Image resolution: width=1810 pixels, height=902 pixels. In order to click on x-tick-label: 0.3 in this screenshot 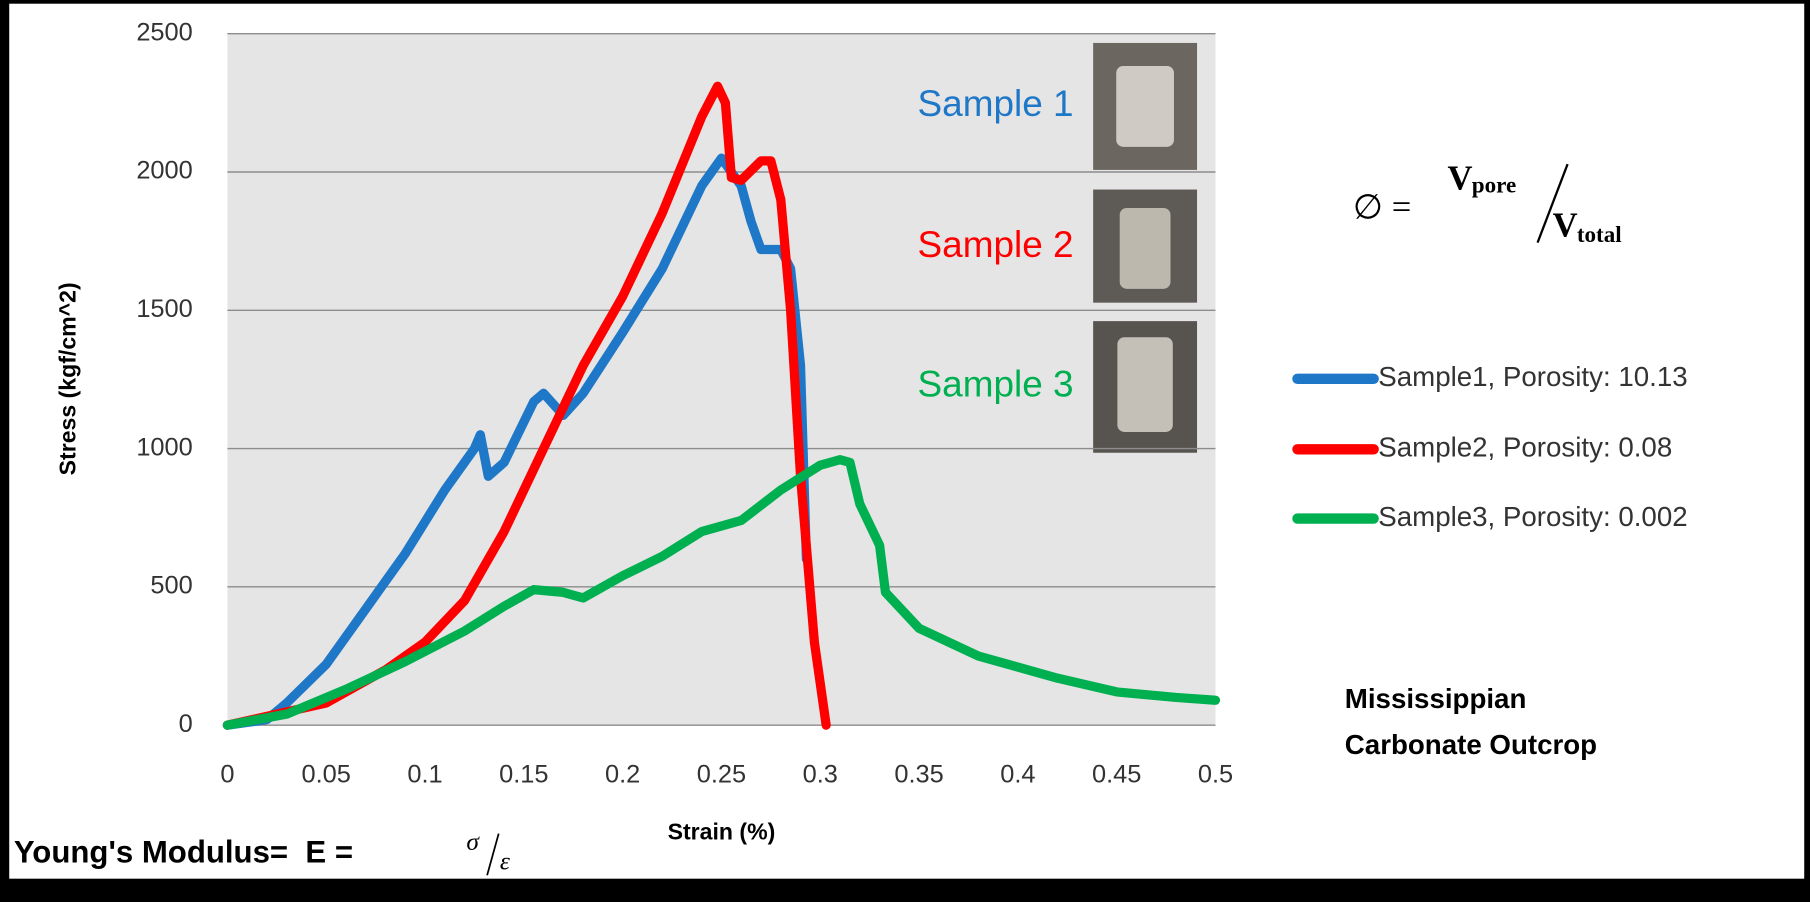, I will do `click(820, 775)`.